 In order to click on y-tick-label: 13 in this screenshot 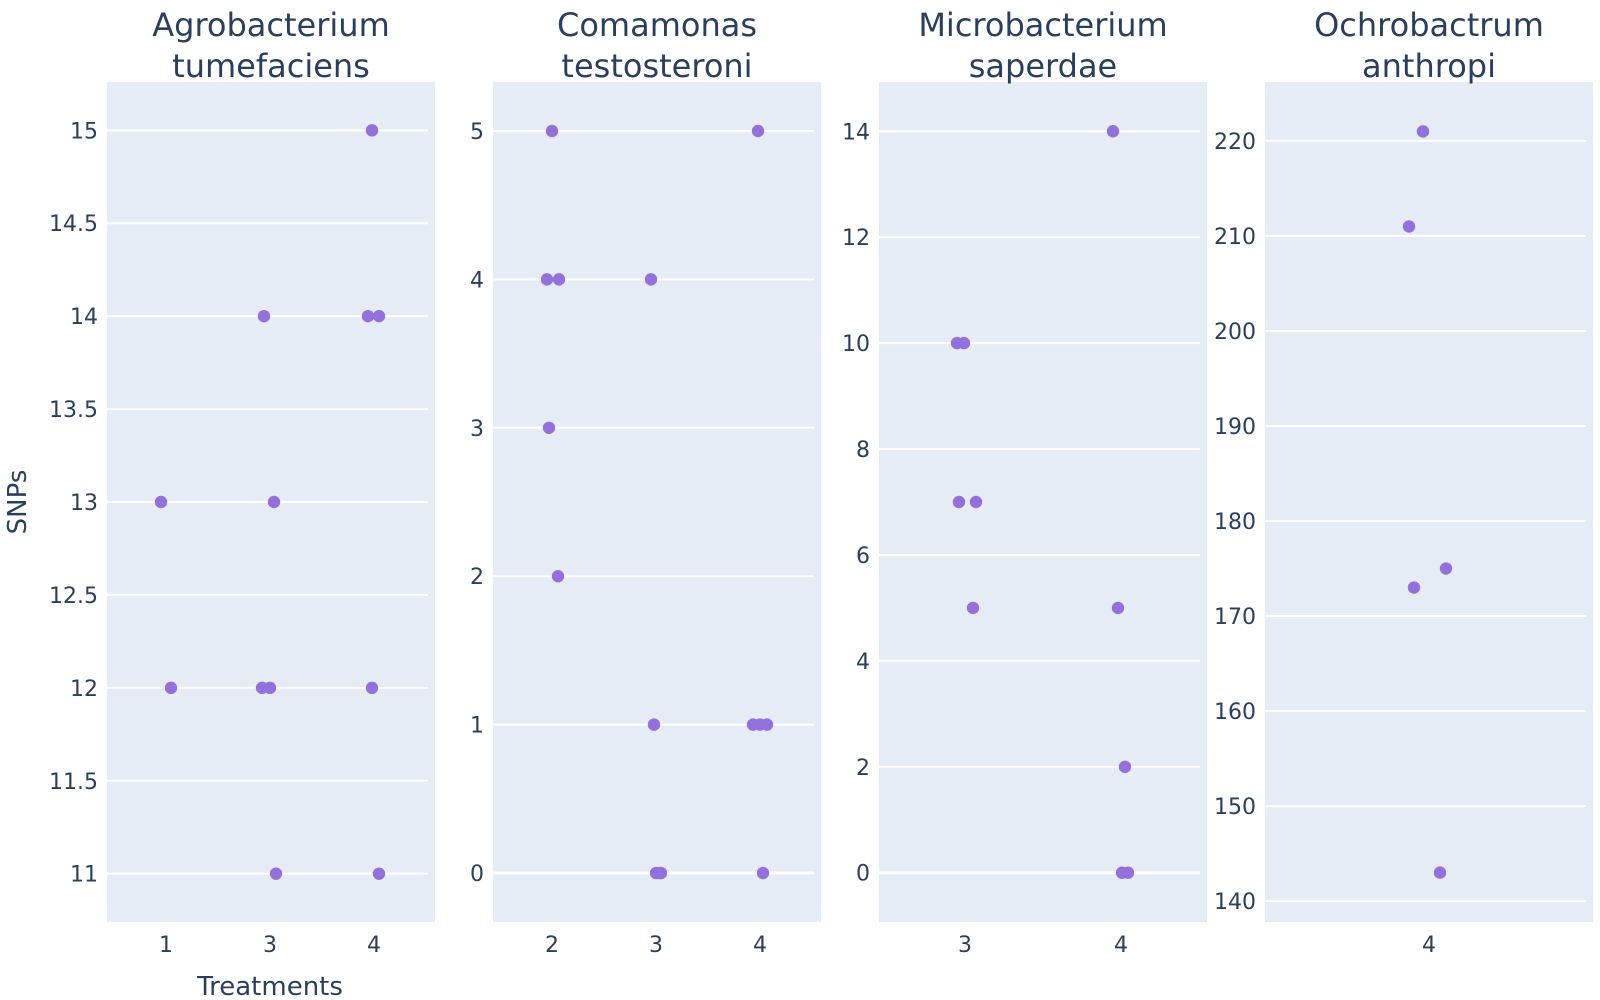, I will do `click(84, 503)`.